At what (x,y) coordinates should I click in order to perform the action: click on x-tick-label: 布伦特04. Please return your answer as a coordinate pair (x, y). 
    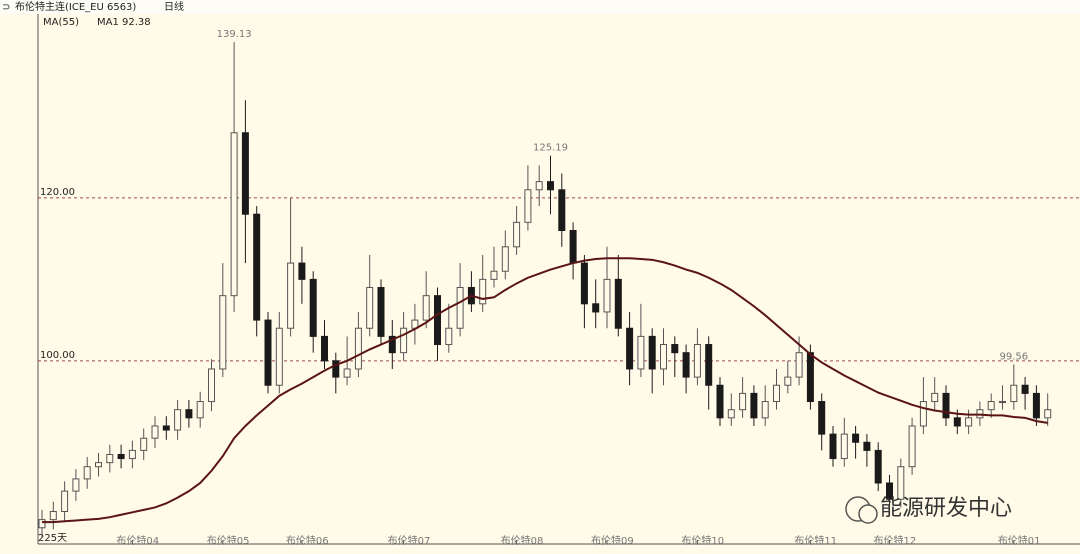
    Looking at the image, I should click on (137, 540).